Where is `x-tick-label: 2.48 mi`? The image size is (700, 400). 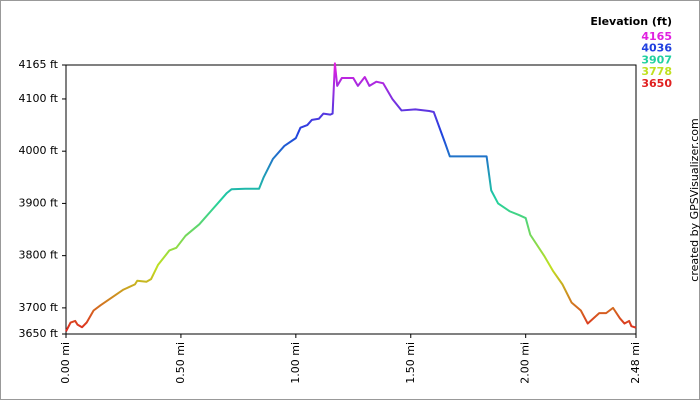 x-tick-label: 2.48 mi is located at coordinates (635, 363).